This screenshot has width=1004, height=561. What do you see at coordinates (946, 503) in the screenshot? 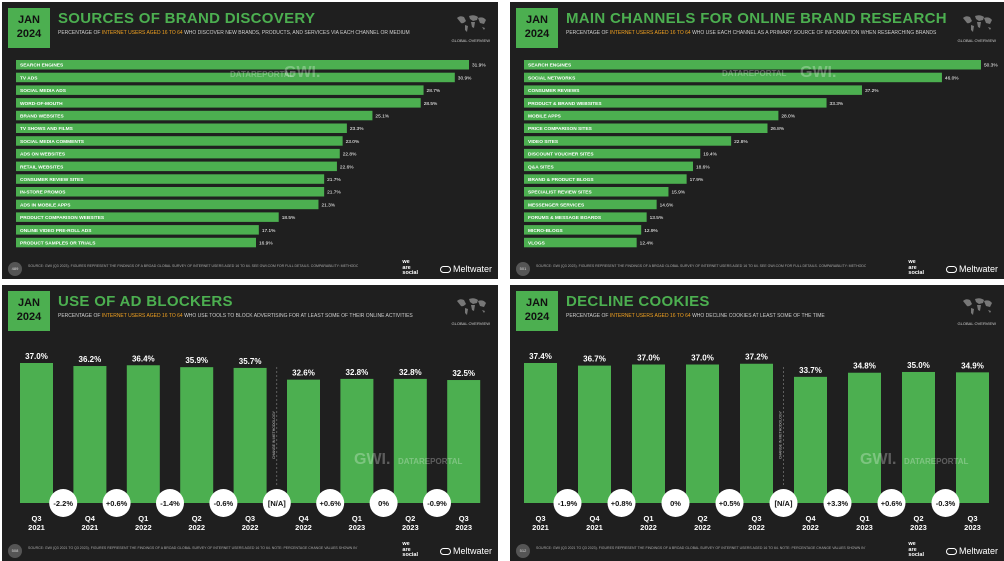
I see `change-label: -0.3%` at bounding box center [946, 503].